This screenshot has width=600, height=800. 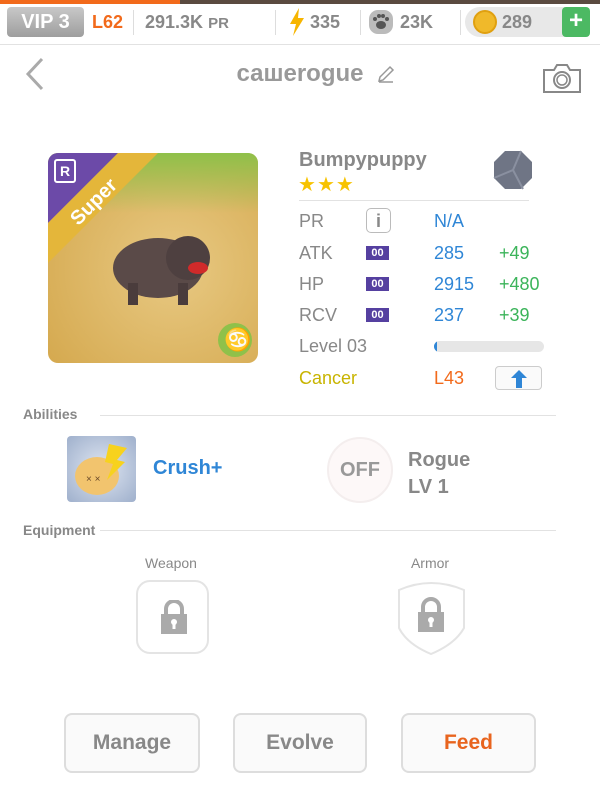 What do you see at coordinates (514, 253) in the screenshot?
I see `stat-bonus-atk: +49` at bounding box center [514, 253].